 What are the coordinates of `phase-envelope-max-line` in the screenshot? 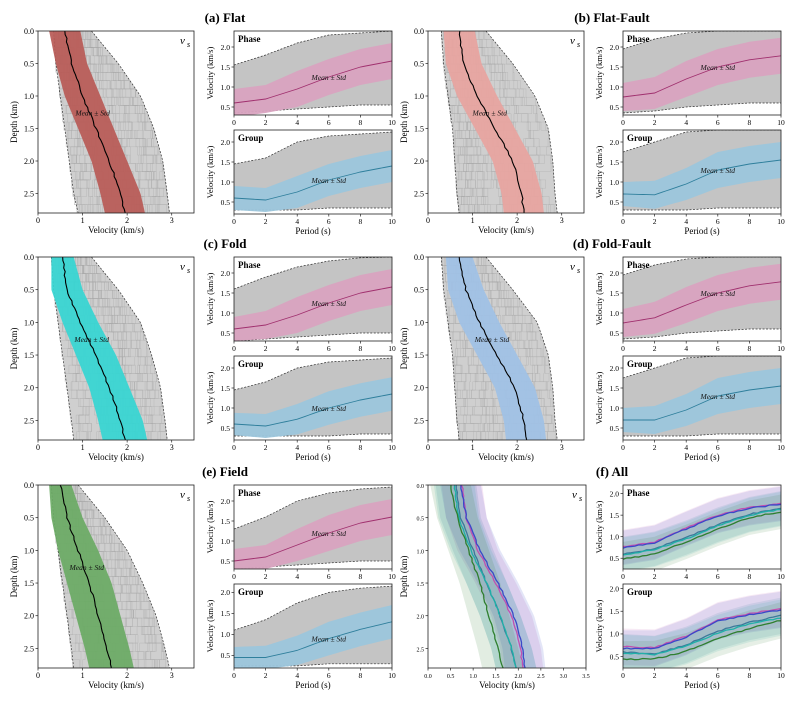 It's located at (313, 273).